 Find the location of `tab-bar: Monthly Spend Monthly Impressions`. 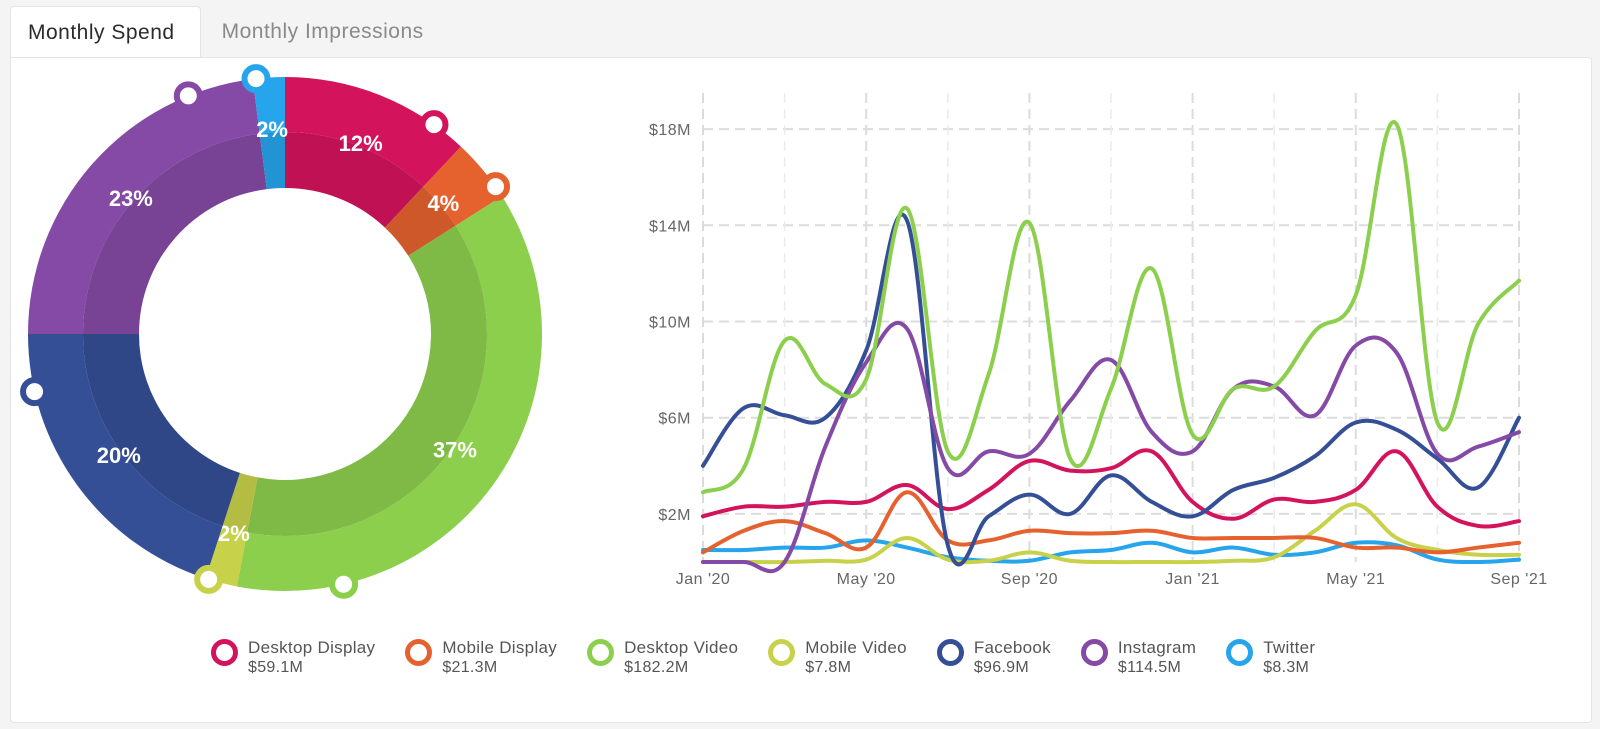

tab-bar: Monthly Spend Monthly Impressions is located at coordinates (229, 32).